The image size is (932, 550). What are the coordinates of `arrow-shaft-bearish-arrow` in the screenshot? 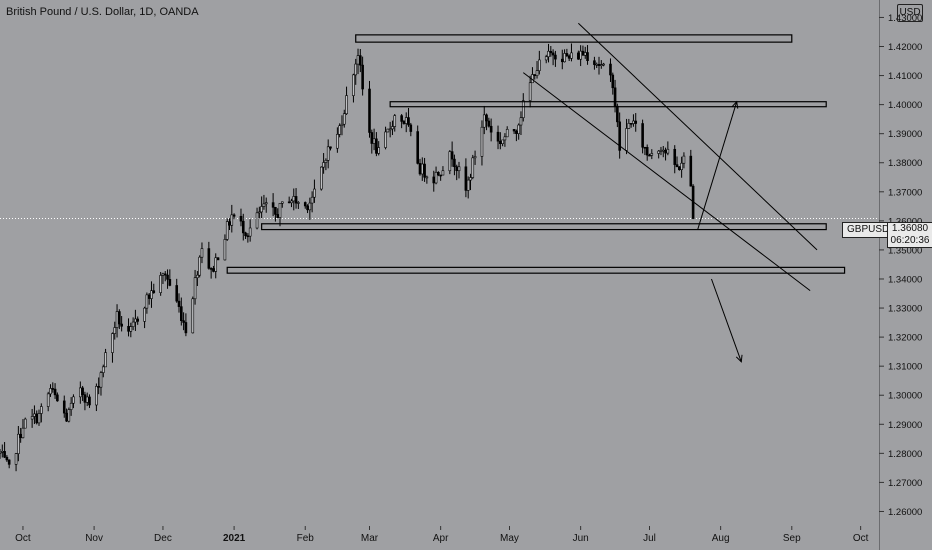 It's located at (726, 320).